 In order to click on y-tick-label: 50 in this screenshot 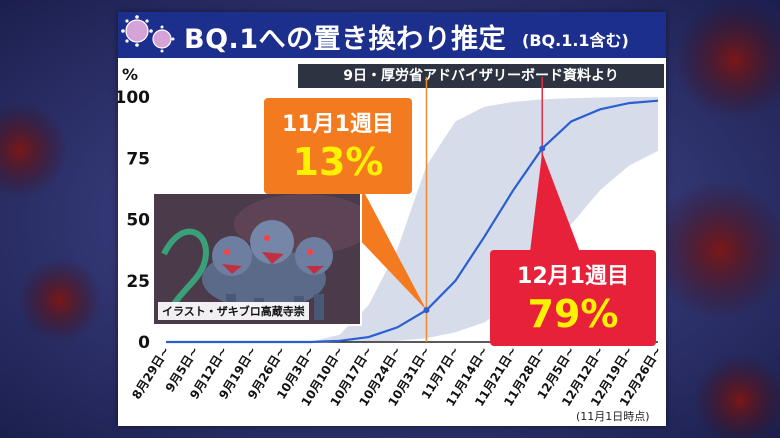, I will do `click(138, 221)`.